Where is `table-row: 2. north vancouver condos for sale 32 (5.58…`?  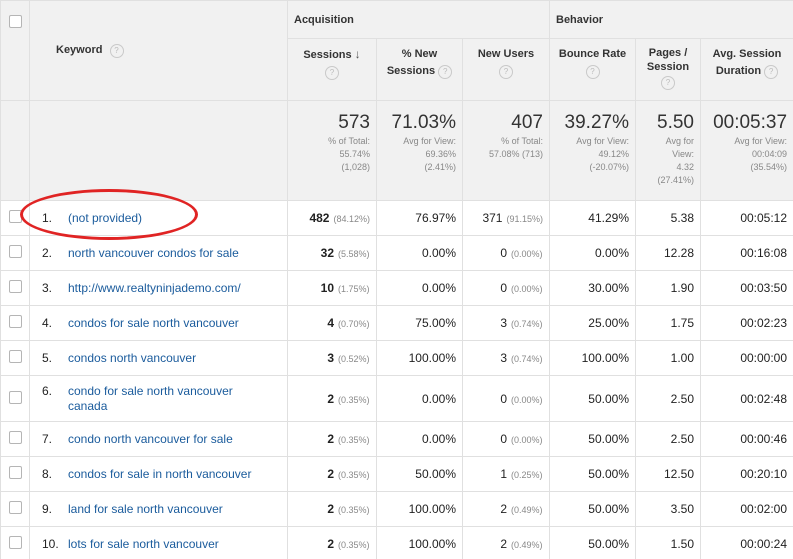
table-row: 2. north vancouver condos for sale 32 (5.58… is located at coordinates (396, 253).